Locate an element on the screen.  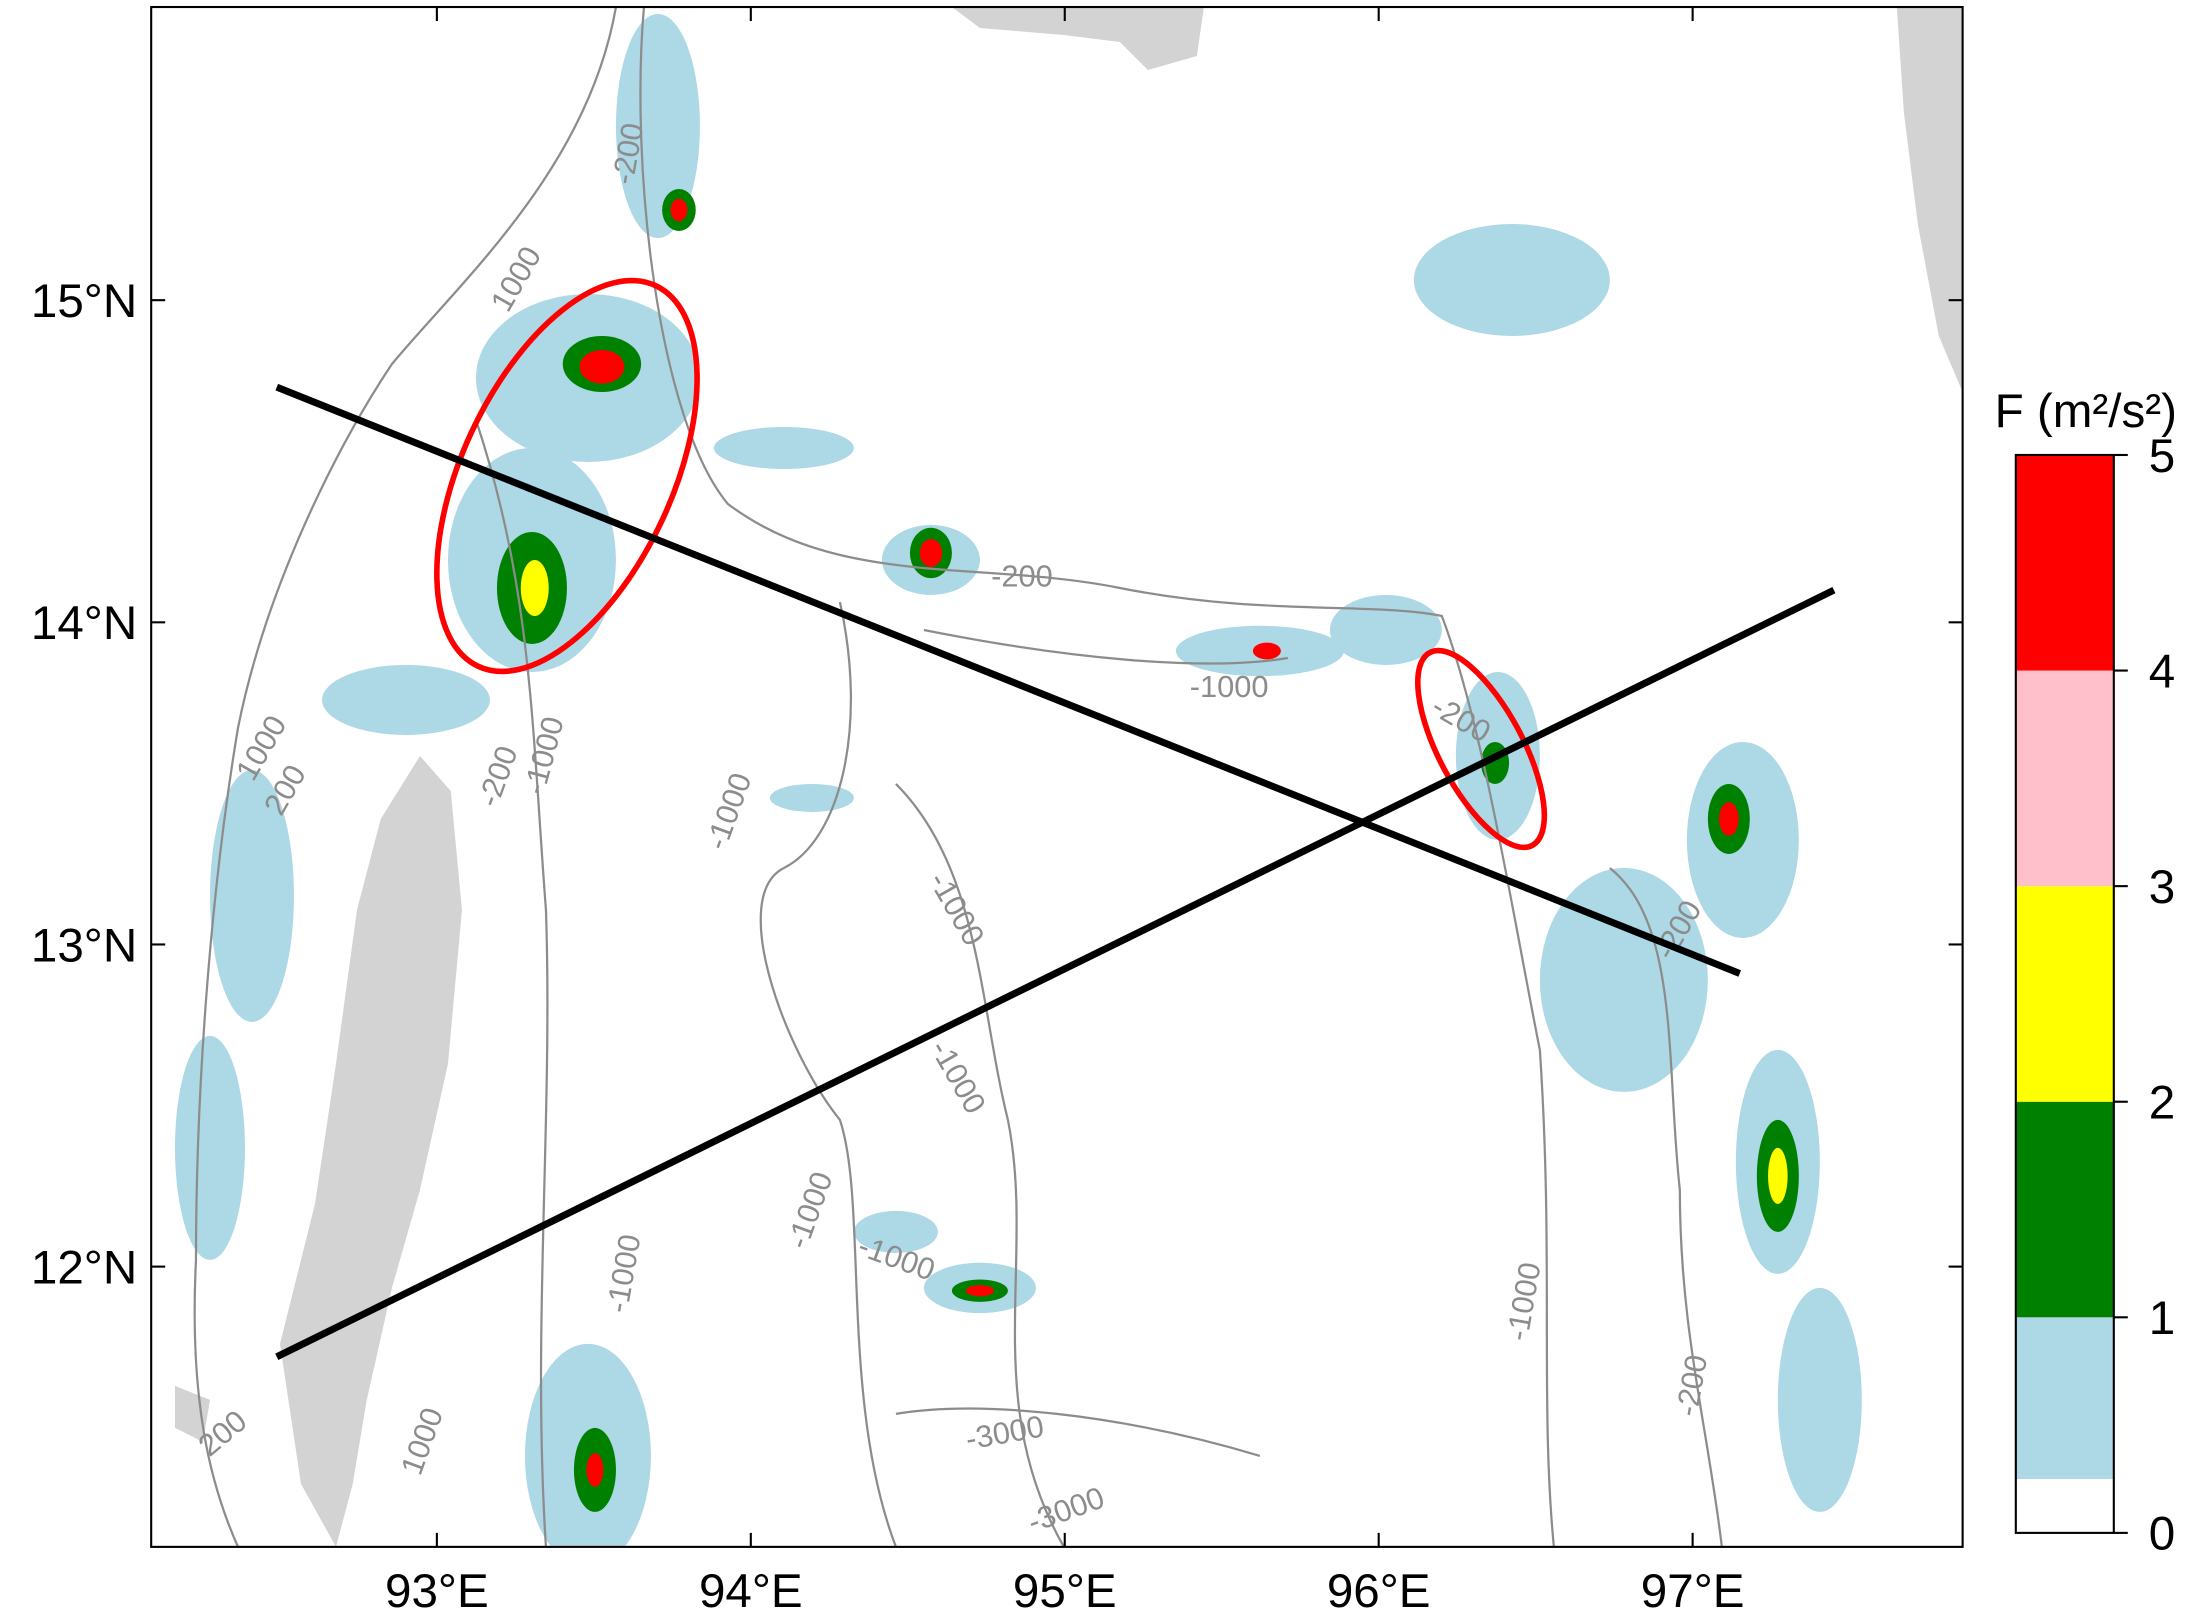
x-tick-label: 96°E is located at coordinates (1379, 1591).